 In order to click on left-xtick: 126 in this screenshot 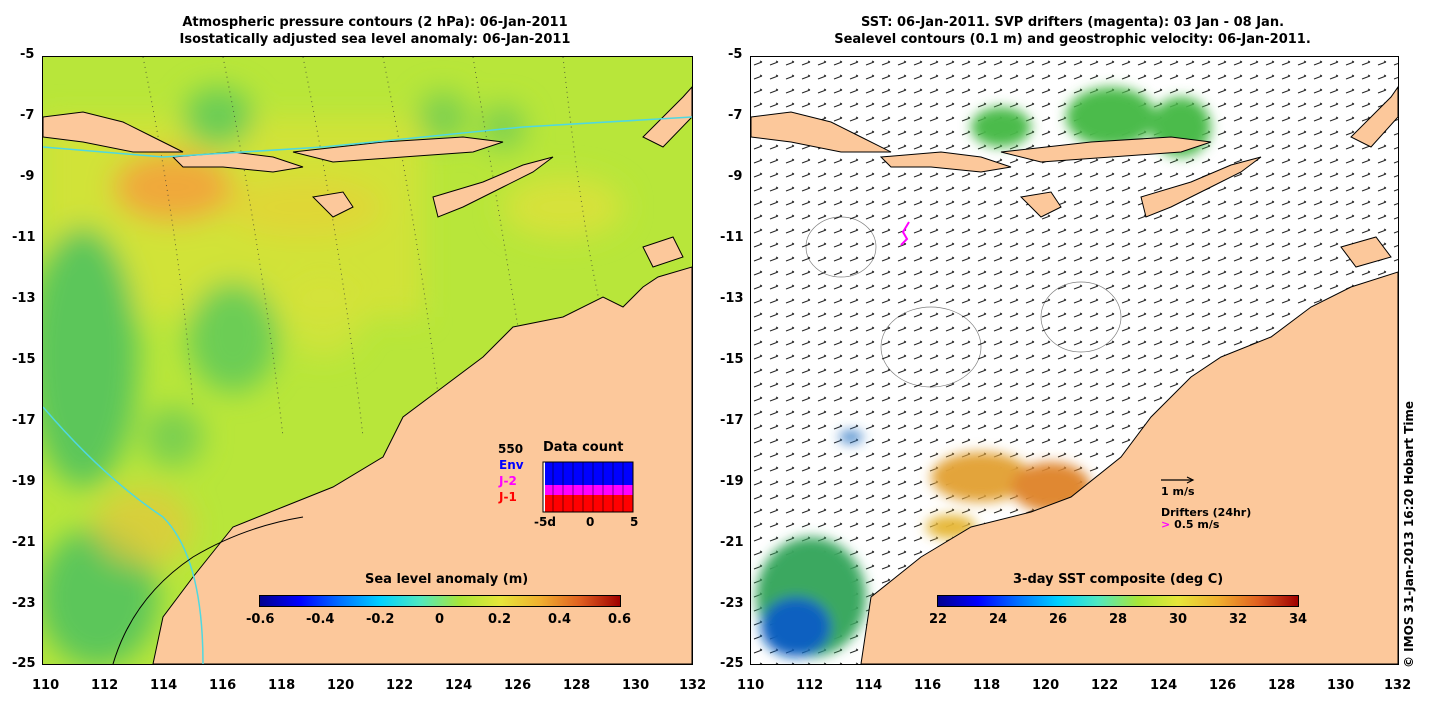, I will do `click(518, 685)`.